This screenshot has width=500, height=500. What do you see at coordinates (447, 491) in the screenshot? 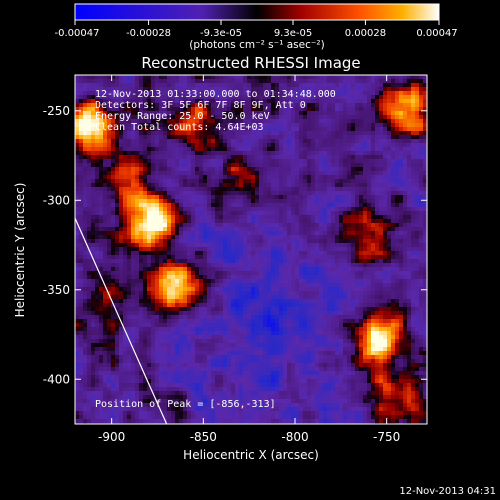
I see `footer-timestamp: 12-Nov-2013 04:31` at bounding box center [447, 491].